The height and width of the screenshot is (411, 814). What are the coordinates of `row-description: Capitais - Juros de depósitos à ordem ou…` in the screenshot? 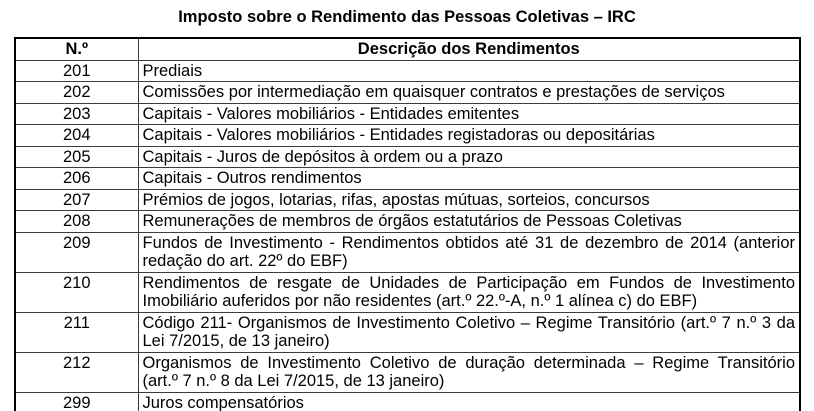 It's located at (469, 156).